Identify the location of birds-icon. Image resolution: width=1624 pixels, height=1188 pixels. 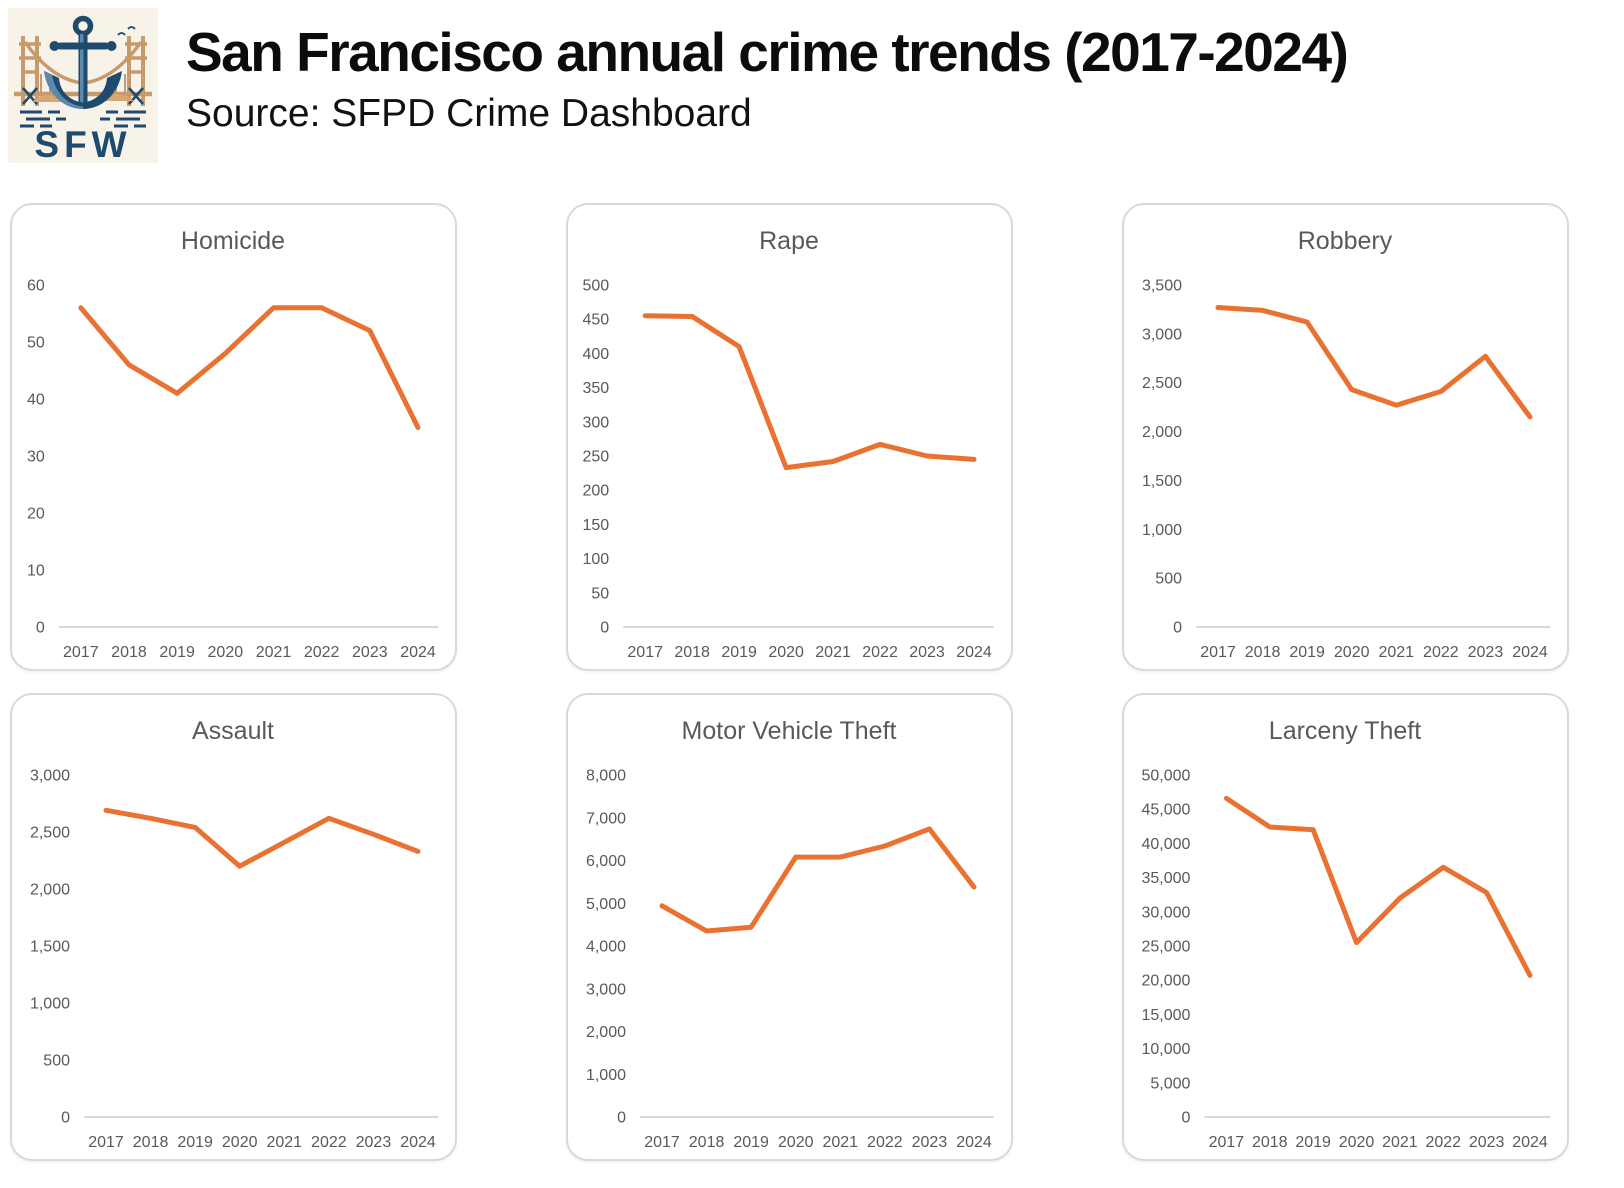
(126, 31).